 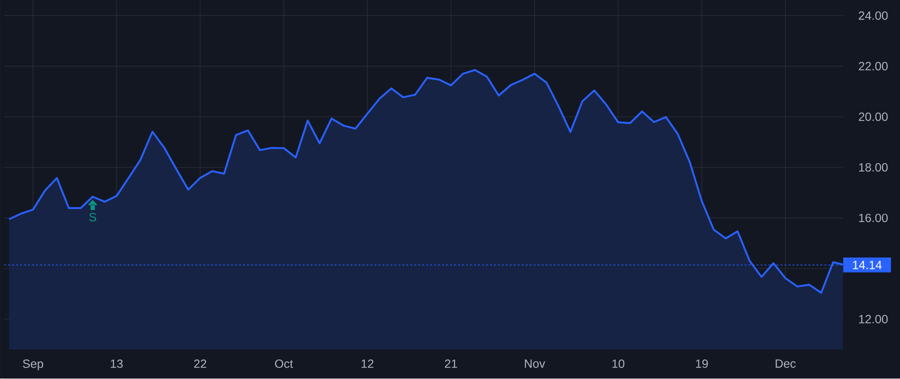 What do you see at coordinates (33, 365) in the screenshot?
I see `x-tick-label: Sep` at bounding box center [33, 365].